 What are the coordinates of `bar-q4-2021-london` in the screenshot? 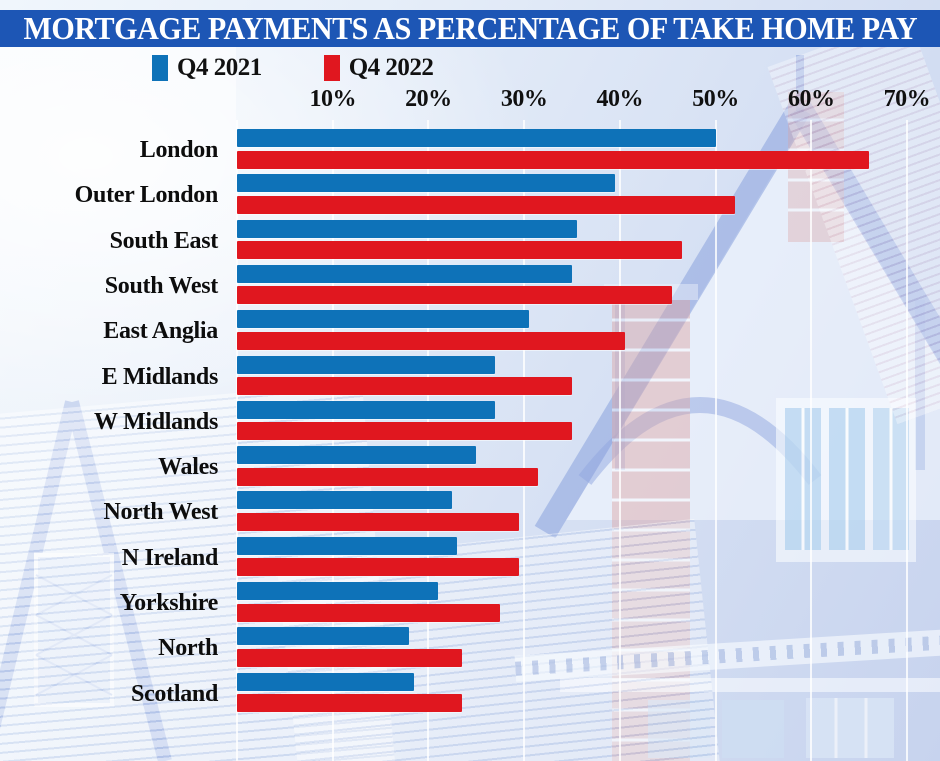 It's located at (476, 138).